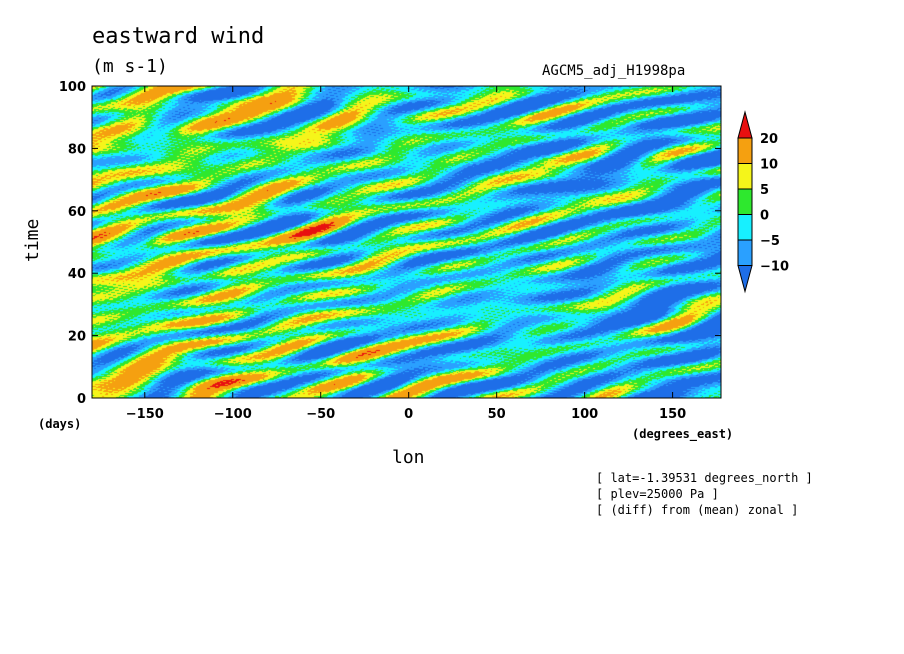 This screenshot has width=904, height=654. What do you see at coordinates (683, 434) in the screenshot?
I see `x-axis-units: (degrees_east)` at bounding box center [683, 434].